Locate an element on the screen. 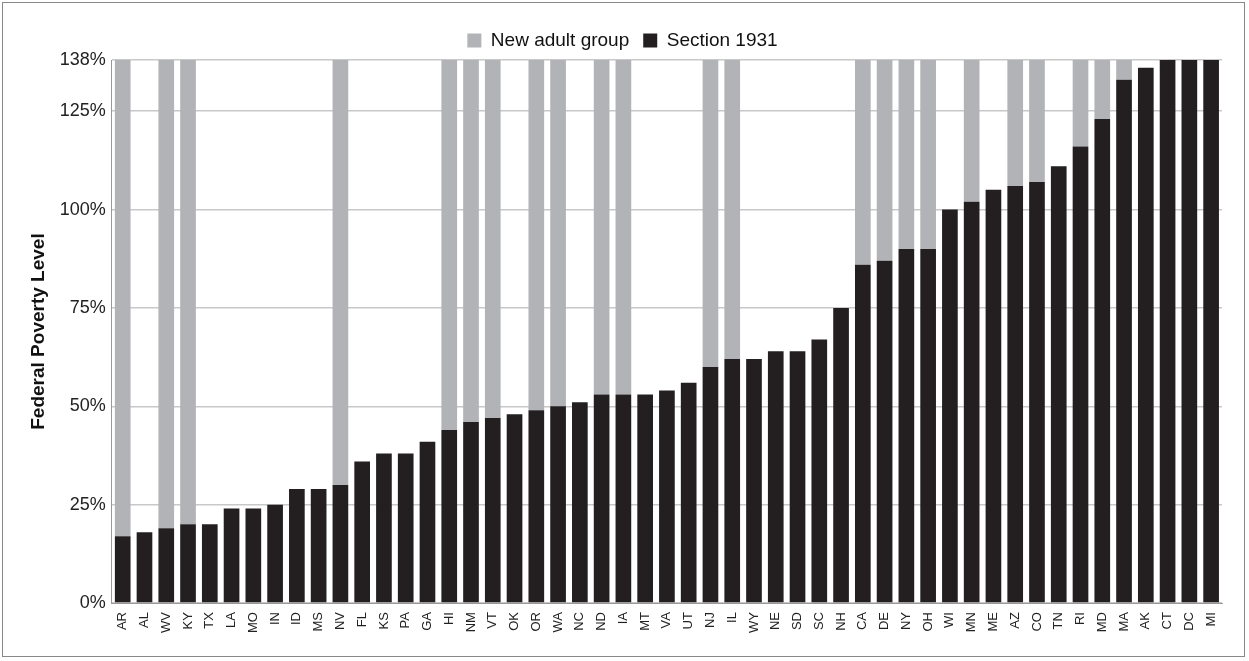 The width and height of the screenshot is (1249, 661). x-tick-label: ND is located at coordinates (601, 621).